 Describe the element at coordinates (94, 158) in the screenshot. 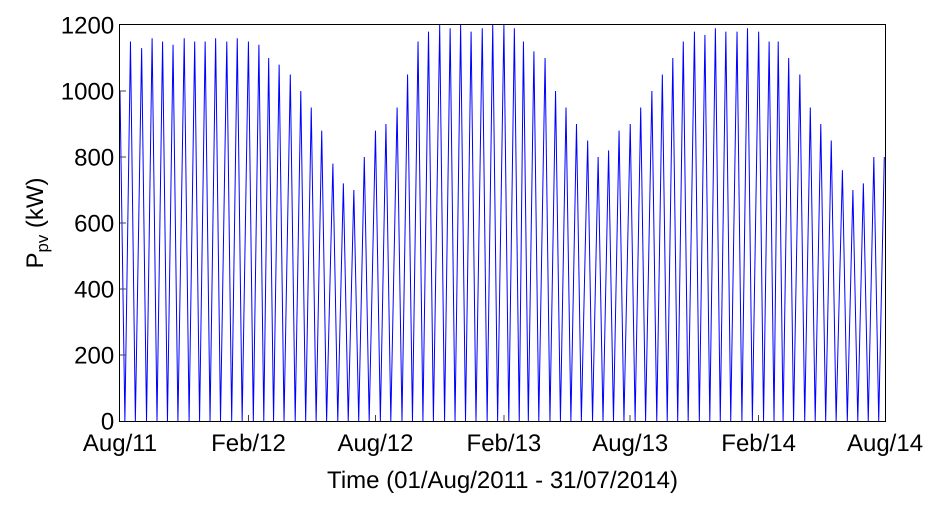

I see `y-tick-label: 800` at that location.